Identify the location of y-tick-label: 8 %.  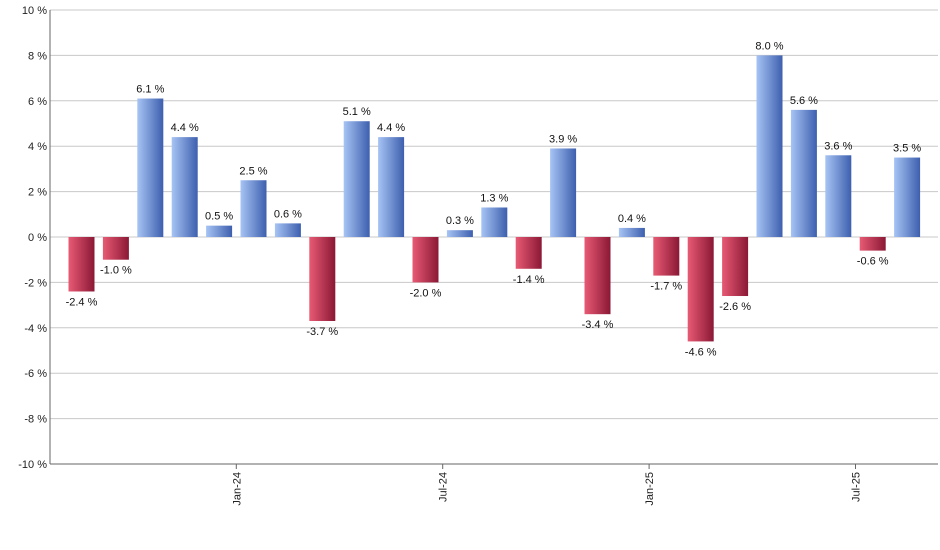
(37, 56).